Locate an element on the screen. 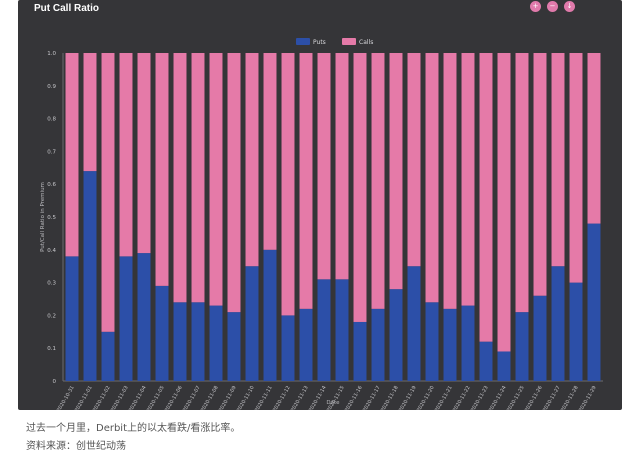  legend-swatch-calls is located at coordinates (349, 41).